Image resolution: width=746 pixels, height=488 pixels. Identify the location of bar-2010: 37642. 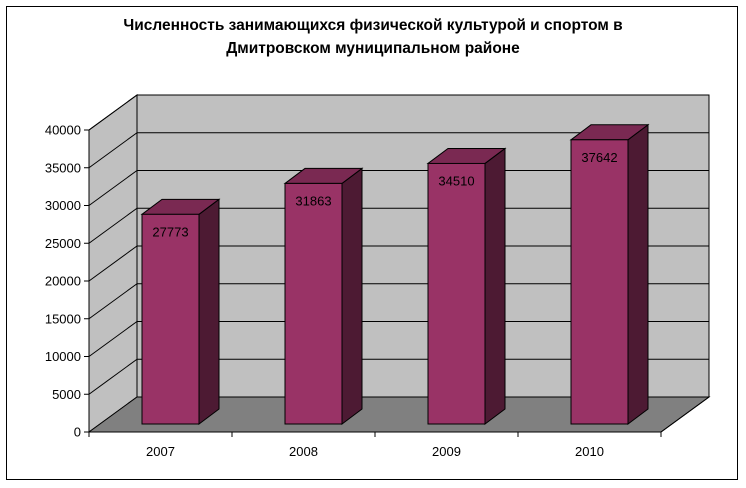
(609, 274).